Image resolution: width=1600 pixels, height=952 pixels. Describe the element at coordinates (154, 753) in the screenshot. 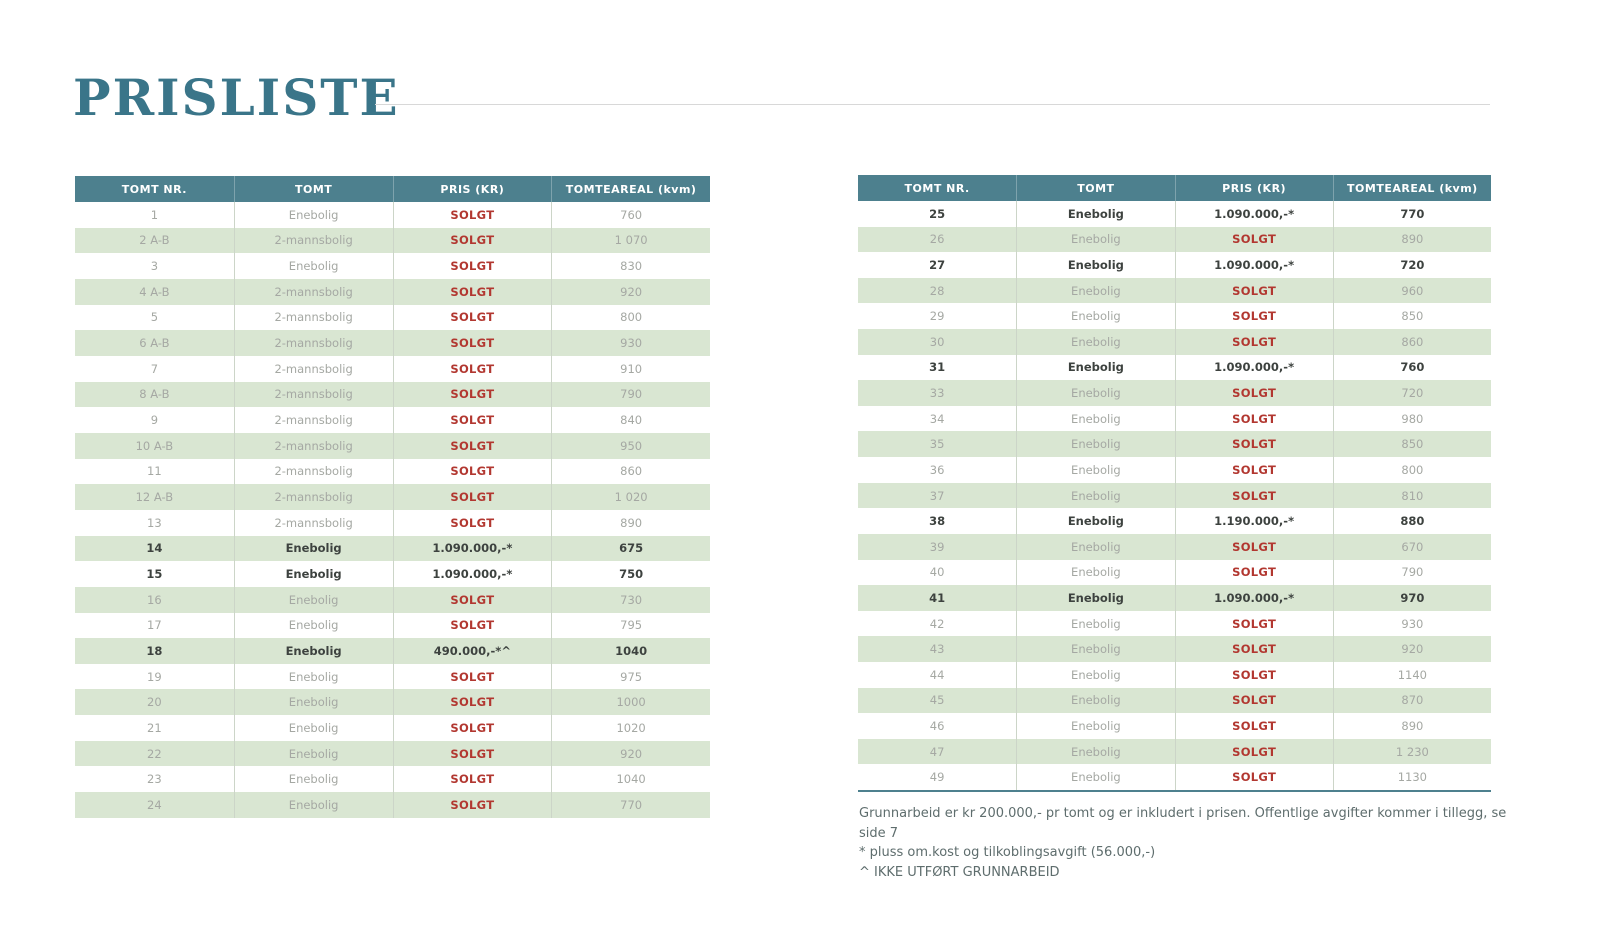

I see `lot-number-cell: 22` at that location.